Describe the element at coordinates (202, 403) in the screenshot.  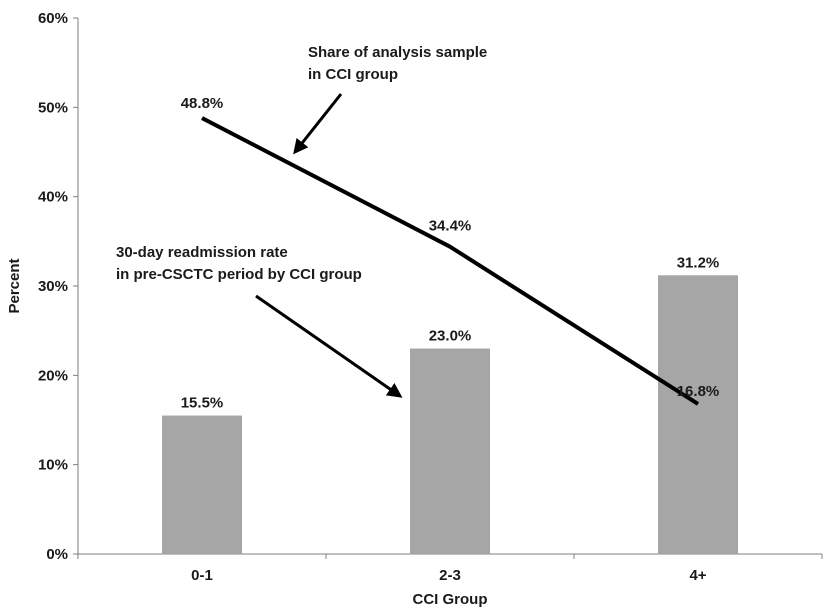
I see `bar-data-label: 15.5%` at that location.